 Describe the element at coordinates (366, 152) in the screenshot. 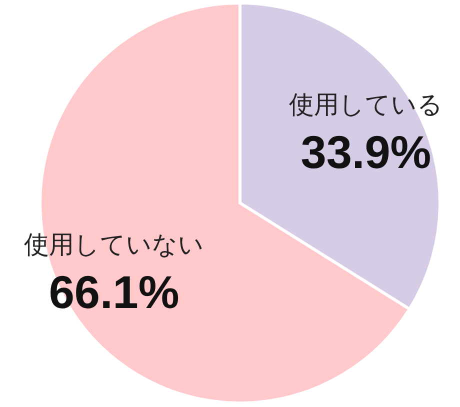

I see `data-label: 33.9%` at that location.